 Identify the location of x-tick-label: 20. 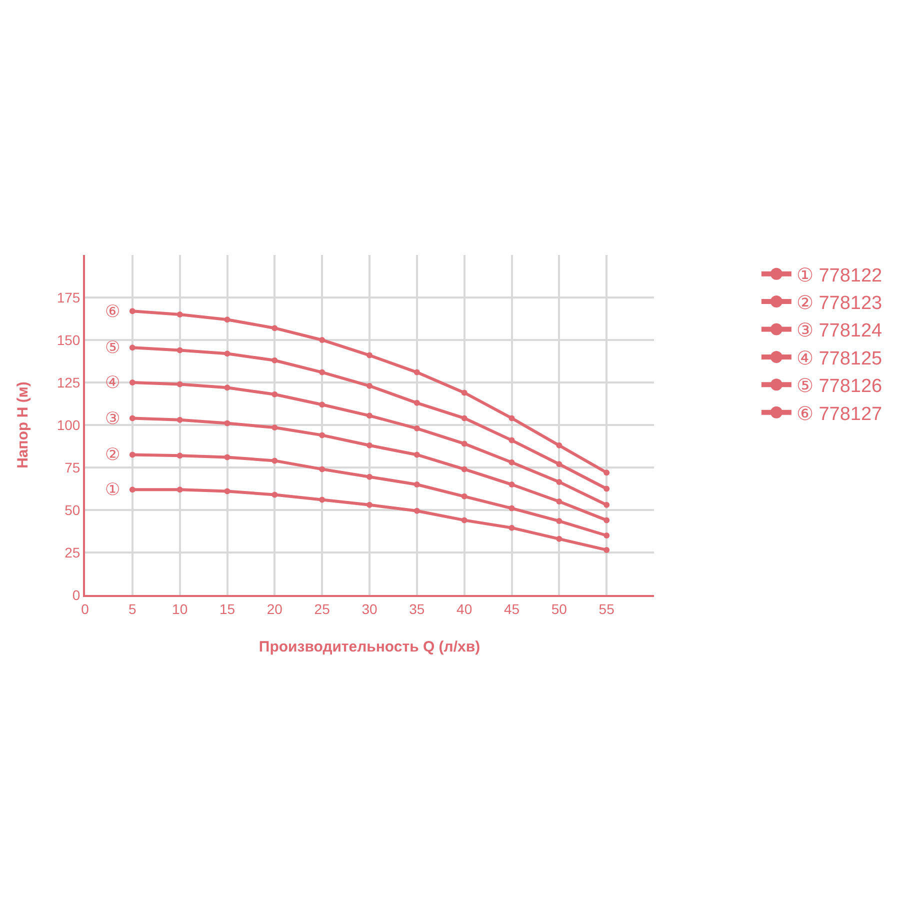
(274, 608).